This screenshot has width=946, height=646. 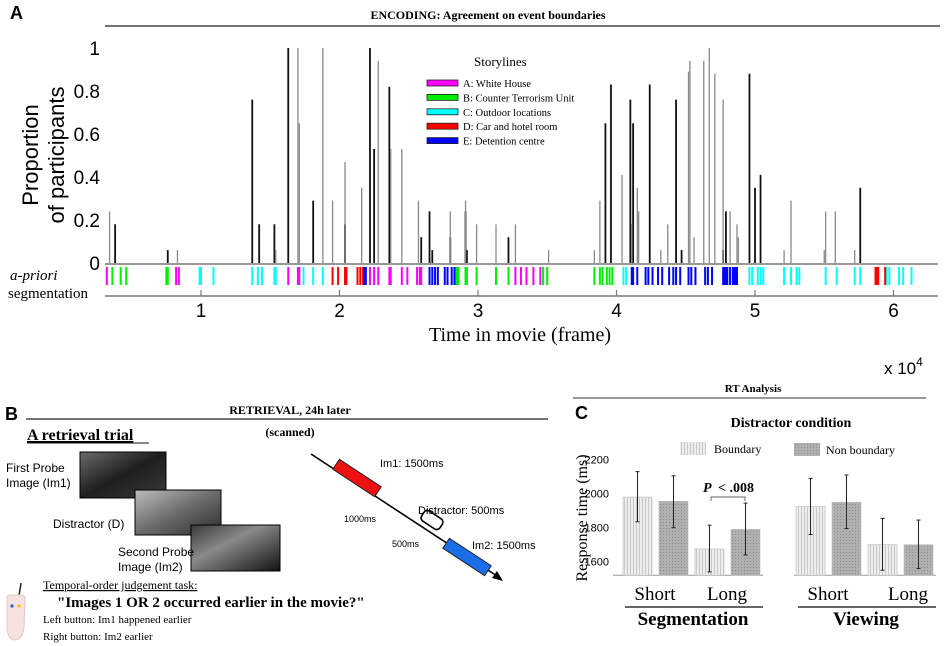 I want to click on x-multiplier: x 104, so click(x=903, y=366).